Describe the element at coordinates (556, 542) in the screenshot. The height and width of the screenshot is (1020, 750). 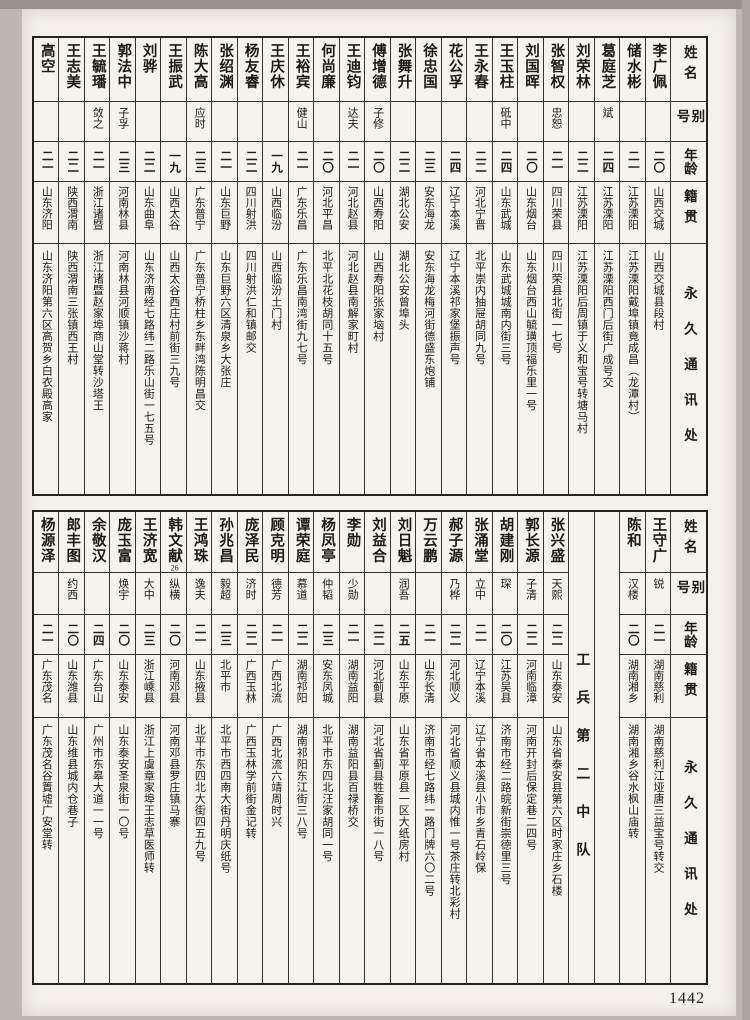
I see `name-cell: 张兴盛` at that location.